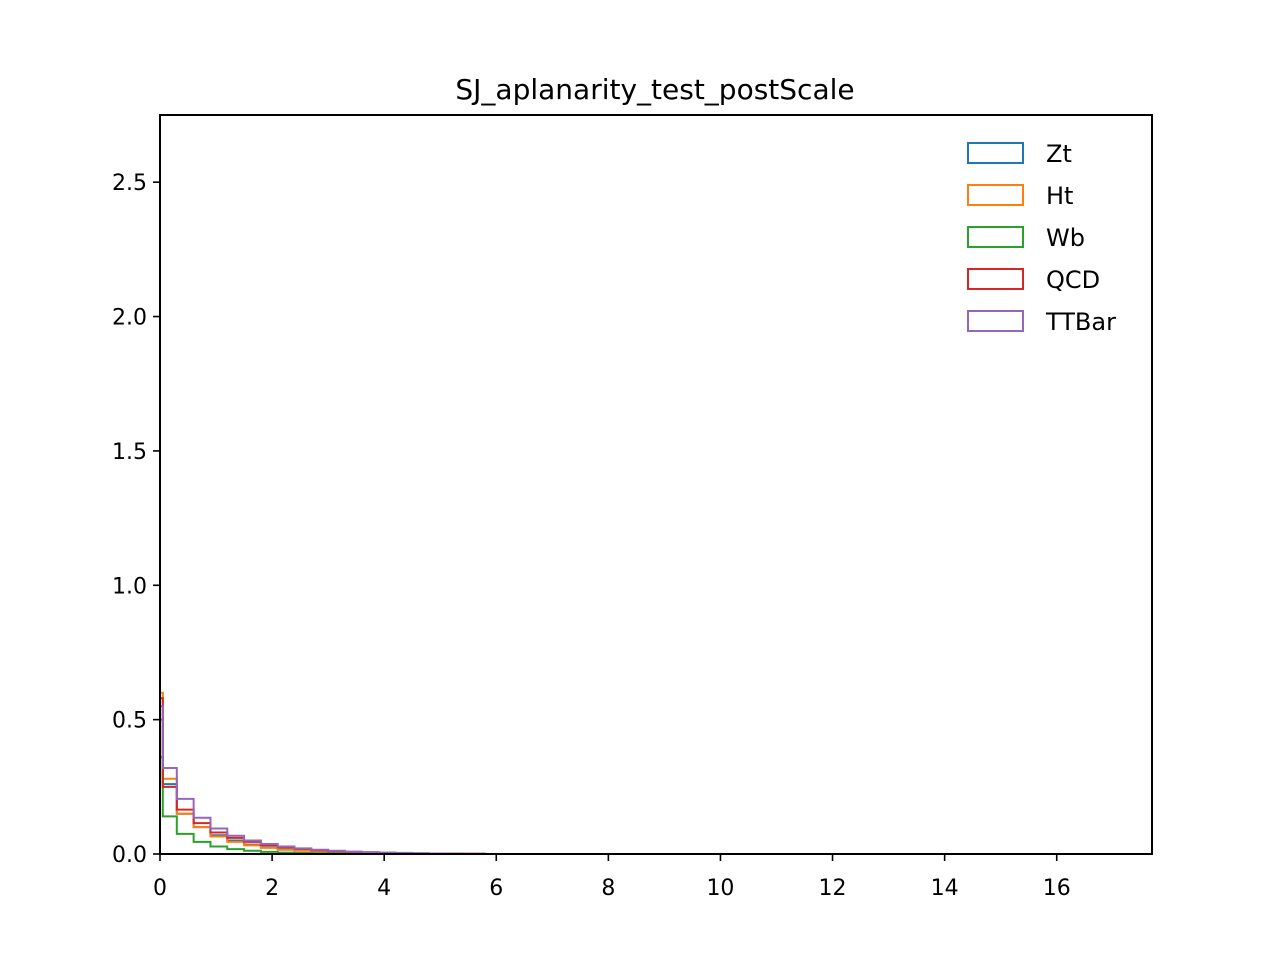 This screenshot has width=1280, height=965. I want to click on y-tick-label: 1.0, so click(129, 586).